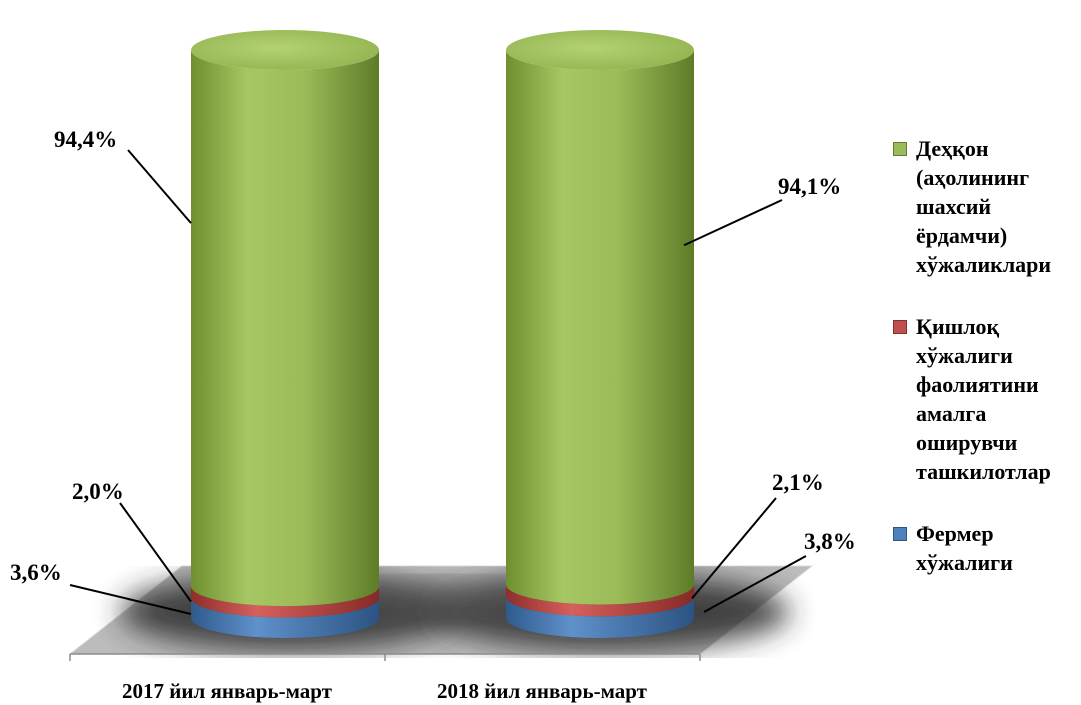 The image size is (1081, 705). I want to click on x-tick-label: 2018 йил январь-март, so click(542, 691).